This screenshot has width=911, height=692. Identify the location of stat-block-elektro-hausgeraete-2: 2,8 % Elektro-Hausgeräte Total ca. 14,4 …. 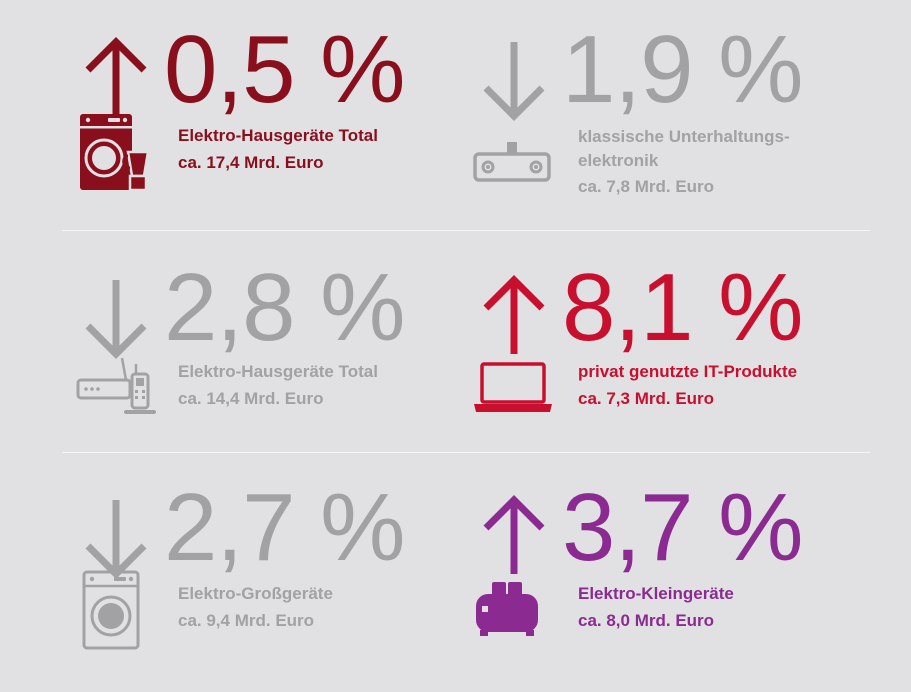
(279, 366).